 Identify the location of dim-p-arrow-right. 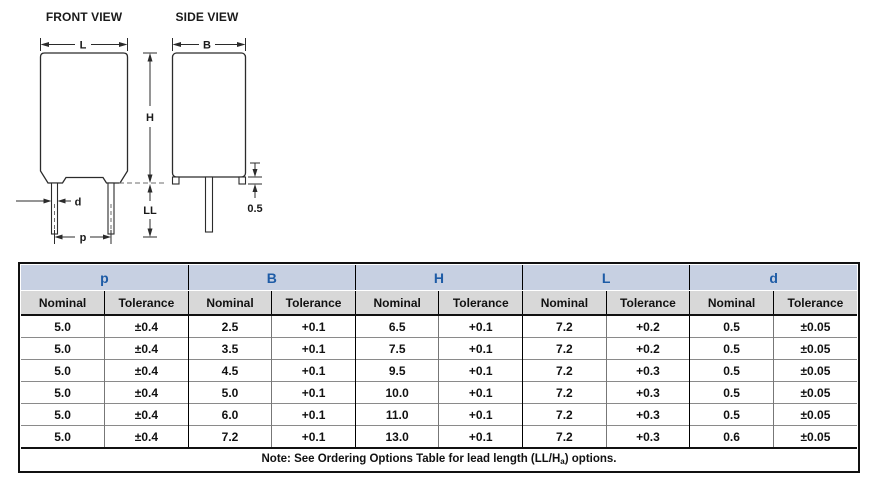
(107, 237).